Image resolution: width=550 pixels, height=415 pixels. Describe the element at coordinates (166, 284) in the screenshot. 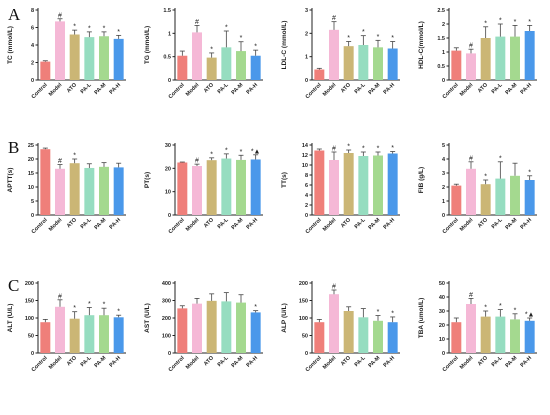

I see `y-tick-label: 400` at that location.